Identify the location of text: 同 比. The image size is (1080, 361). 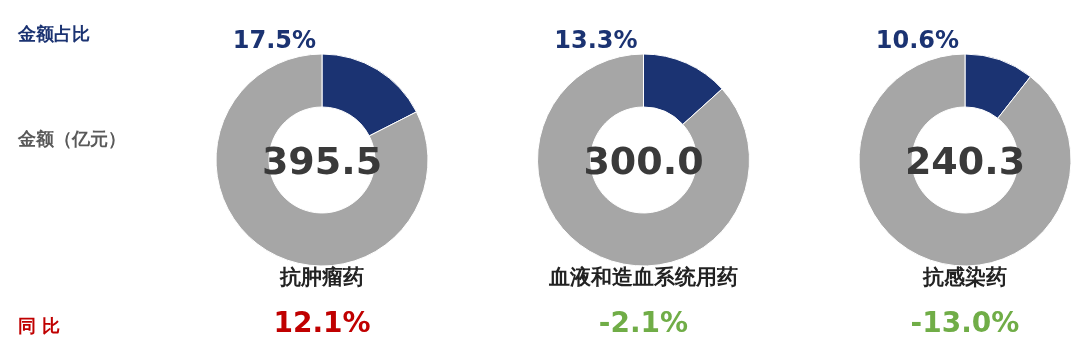
(39, 325).